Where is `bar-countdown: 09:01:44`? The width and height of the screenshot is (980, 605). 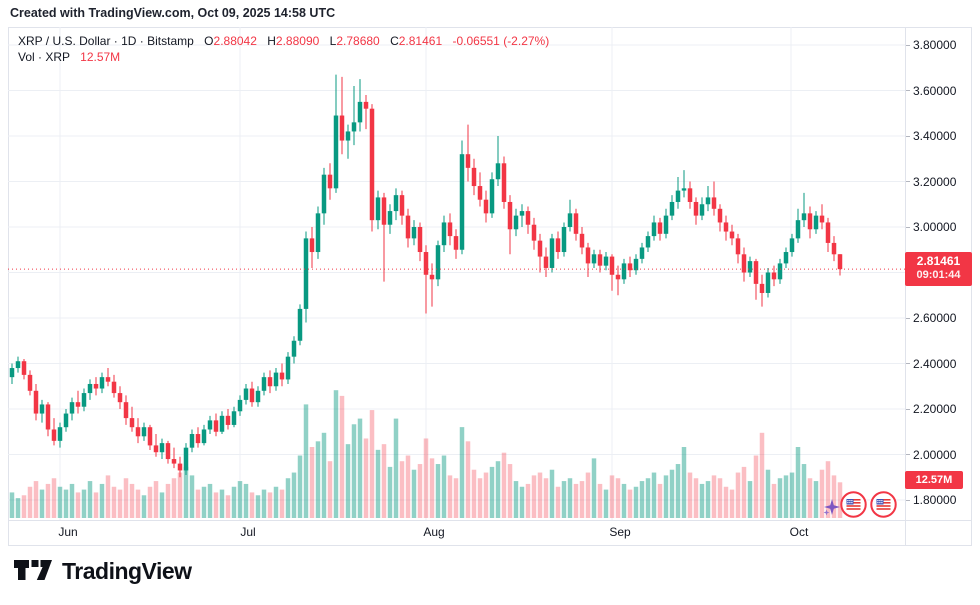 bar-countdown: 09:01:44 is located at coordinates (938, 275).